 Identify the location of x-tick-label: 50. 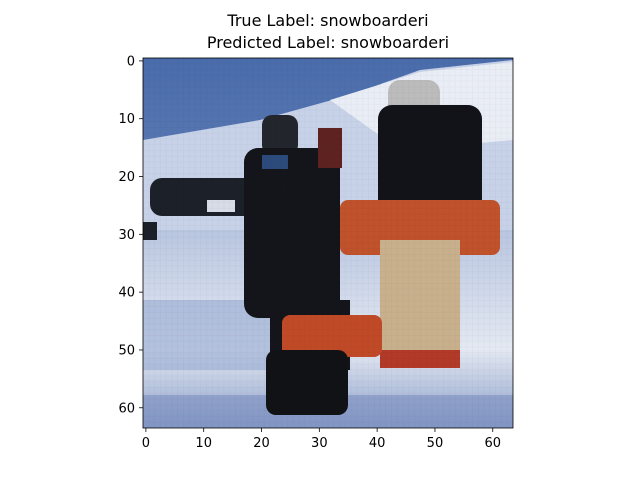
(435, 443).